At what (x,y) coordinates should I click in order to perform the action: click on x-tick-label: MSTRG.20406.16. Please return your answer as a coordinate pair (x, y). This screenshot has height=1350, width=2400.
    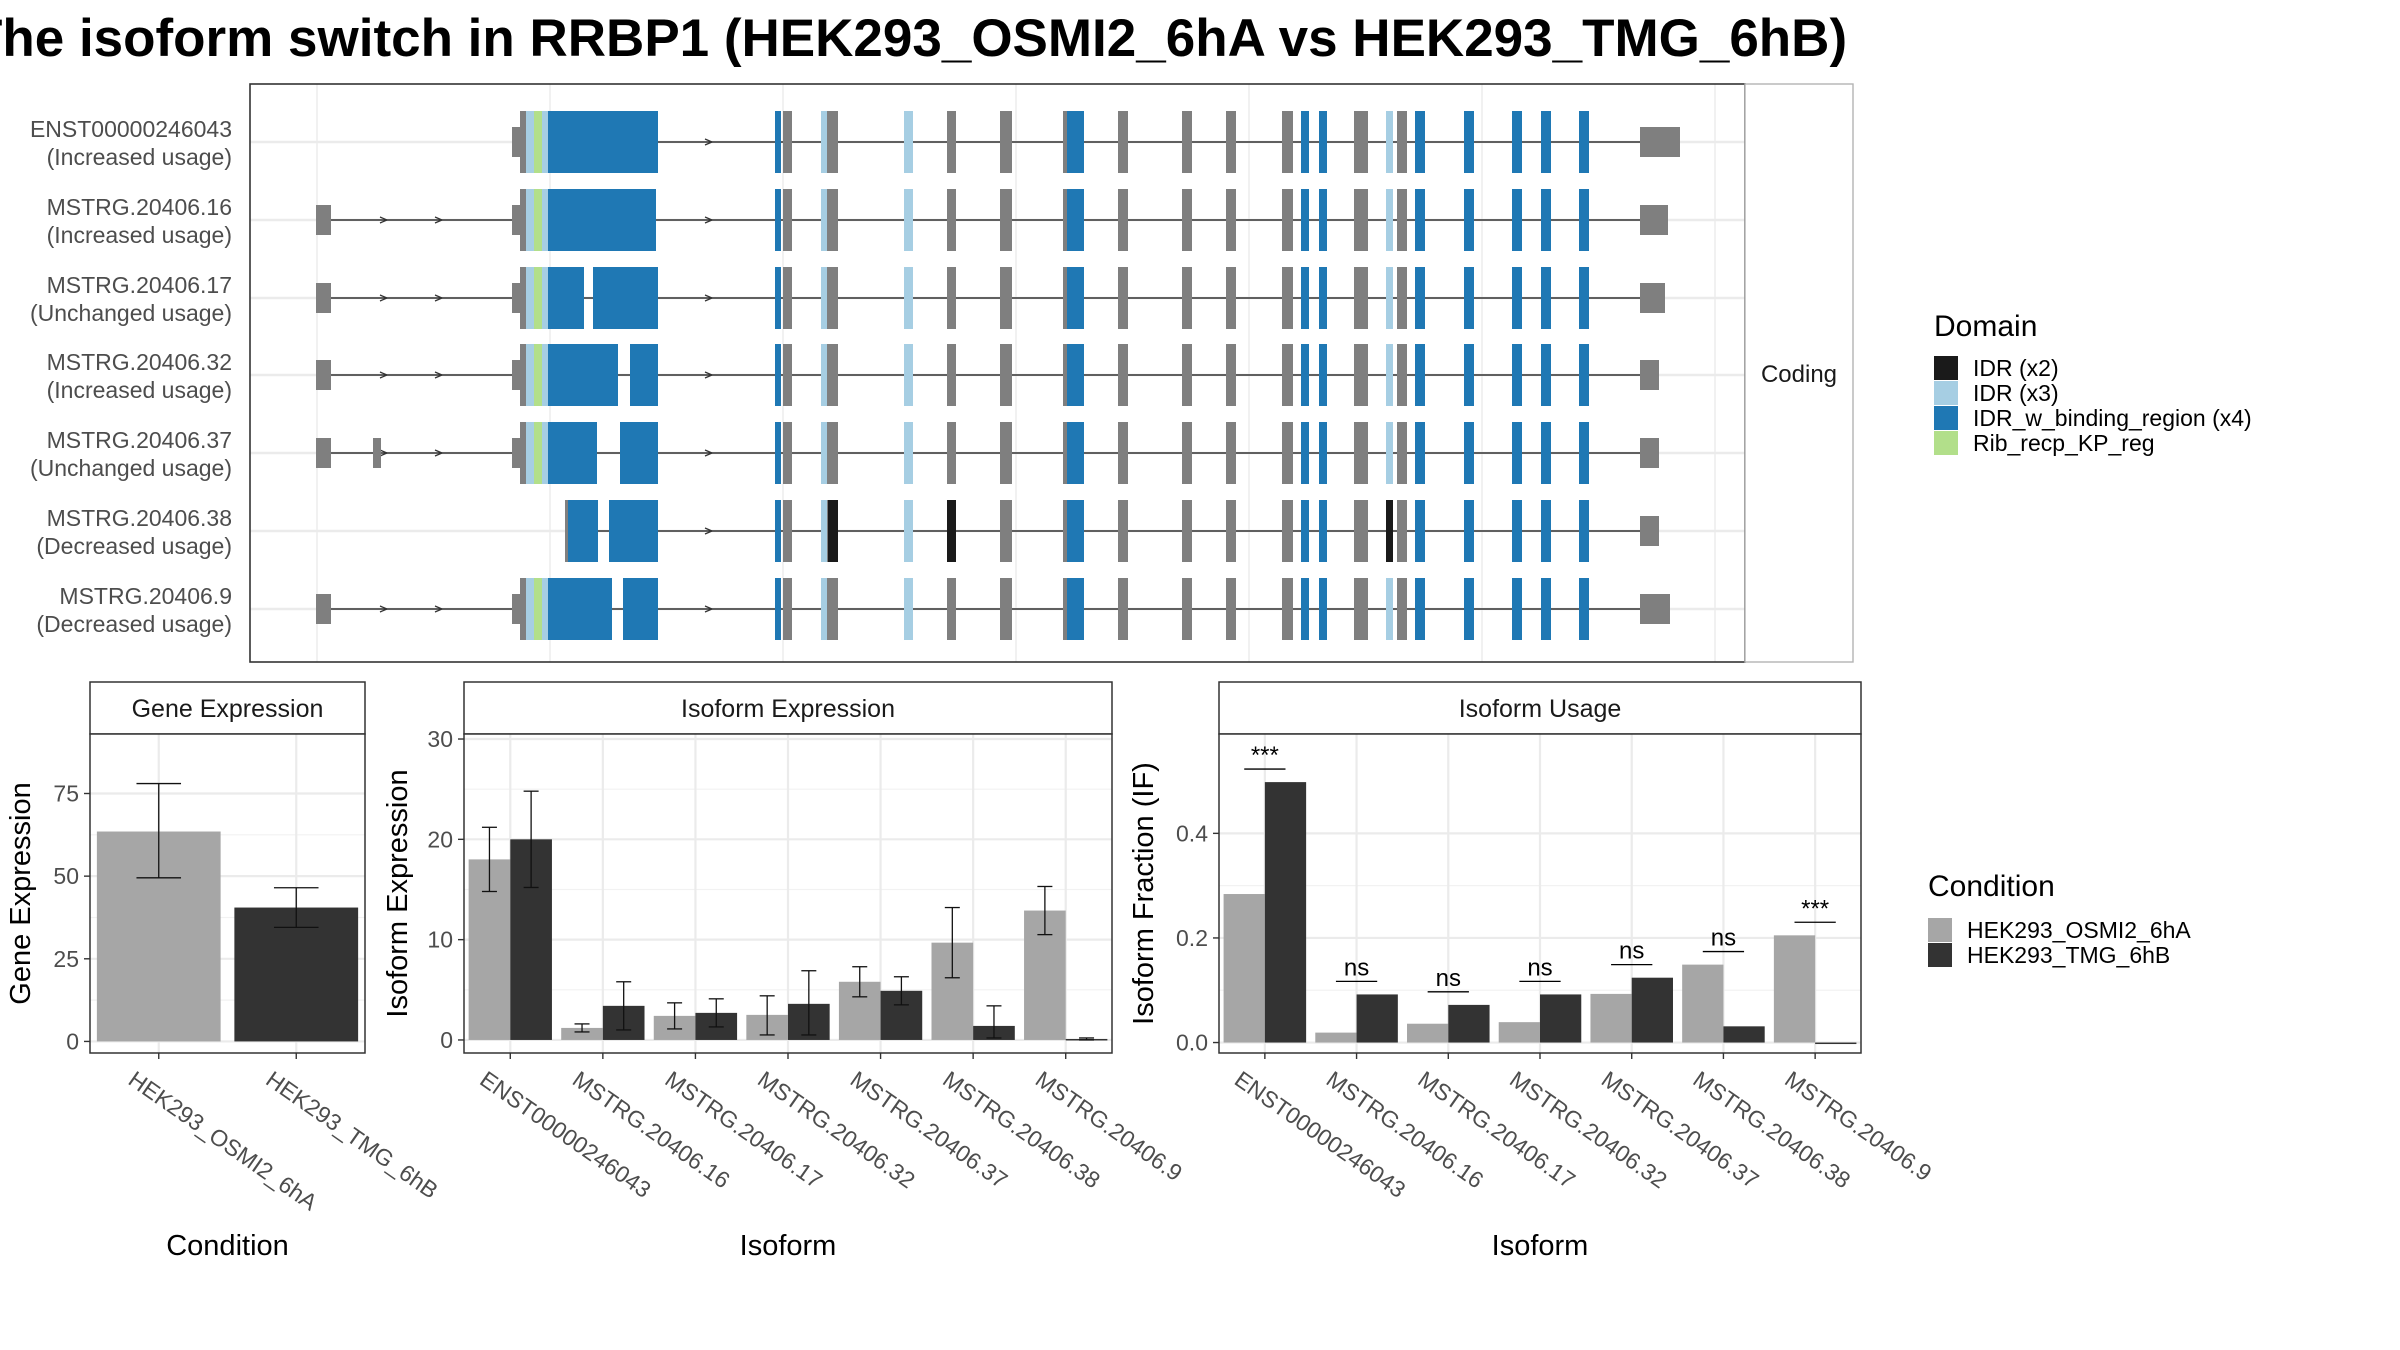
    Looking at the image, I should click on (1405, 1130).